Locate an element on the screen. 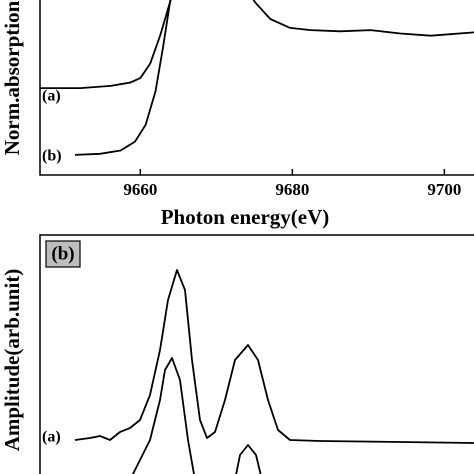 Image resolution: width=474 pixels, height=474 pixels. panel-label-box is located at coordinates (63, 254).